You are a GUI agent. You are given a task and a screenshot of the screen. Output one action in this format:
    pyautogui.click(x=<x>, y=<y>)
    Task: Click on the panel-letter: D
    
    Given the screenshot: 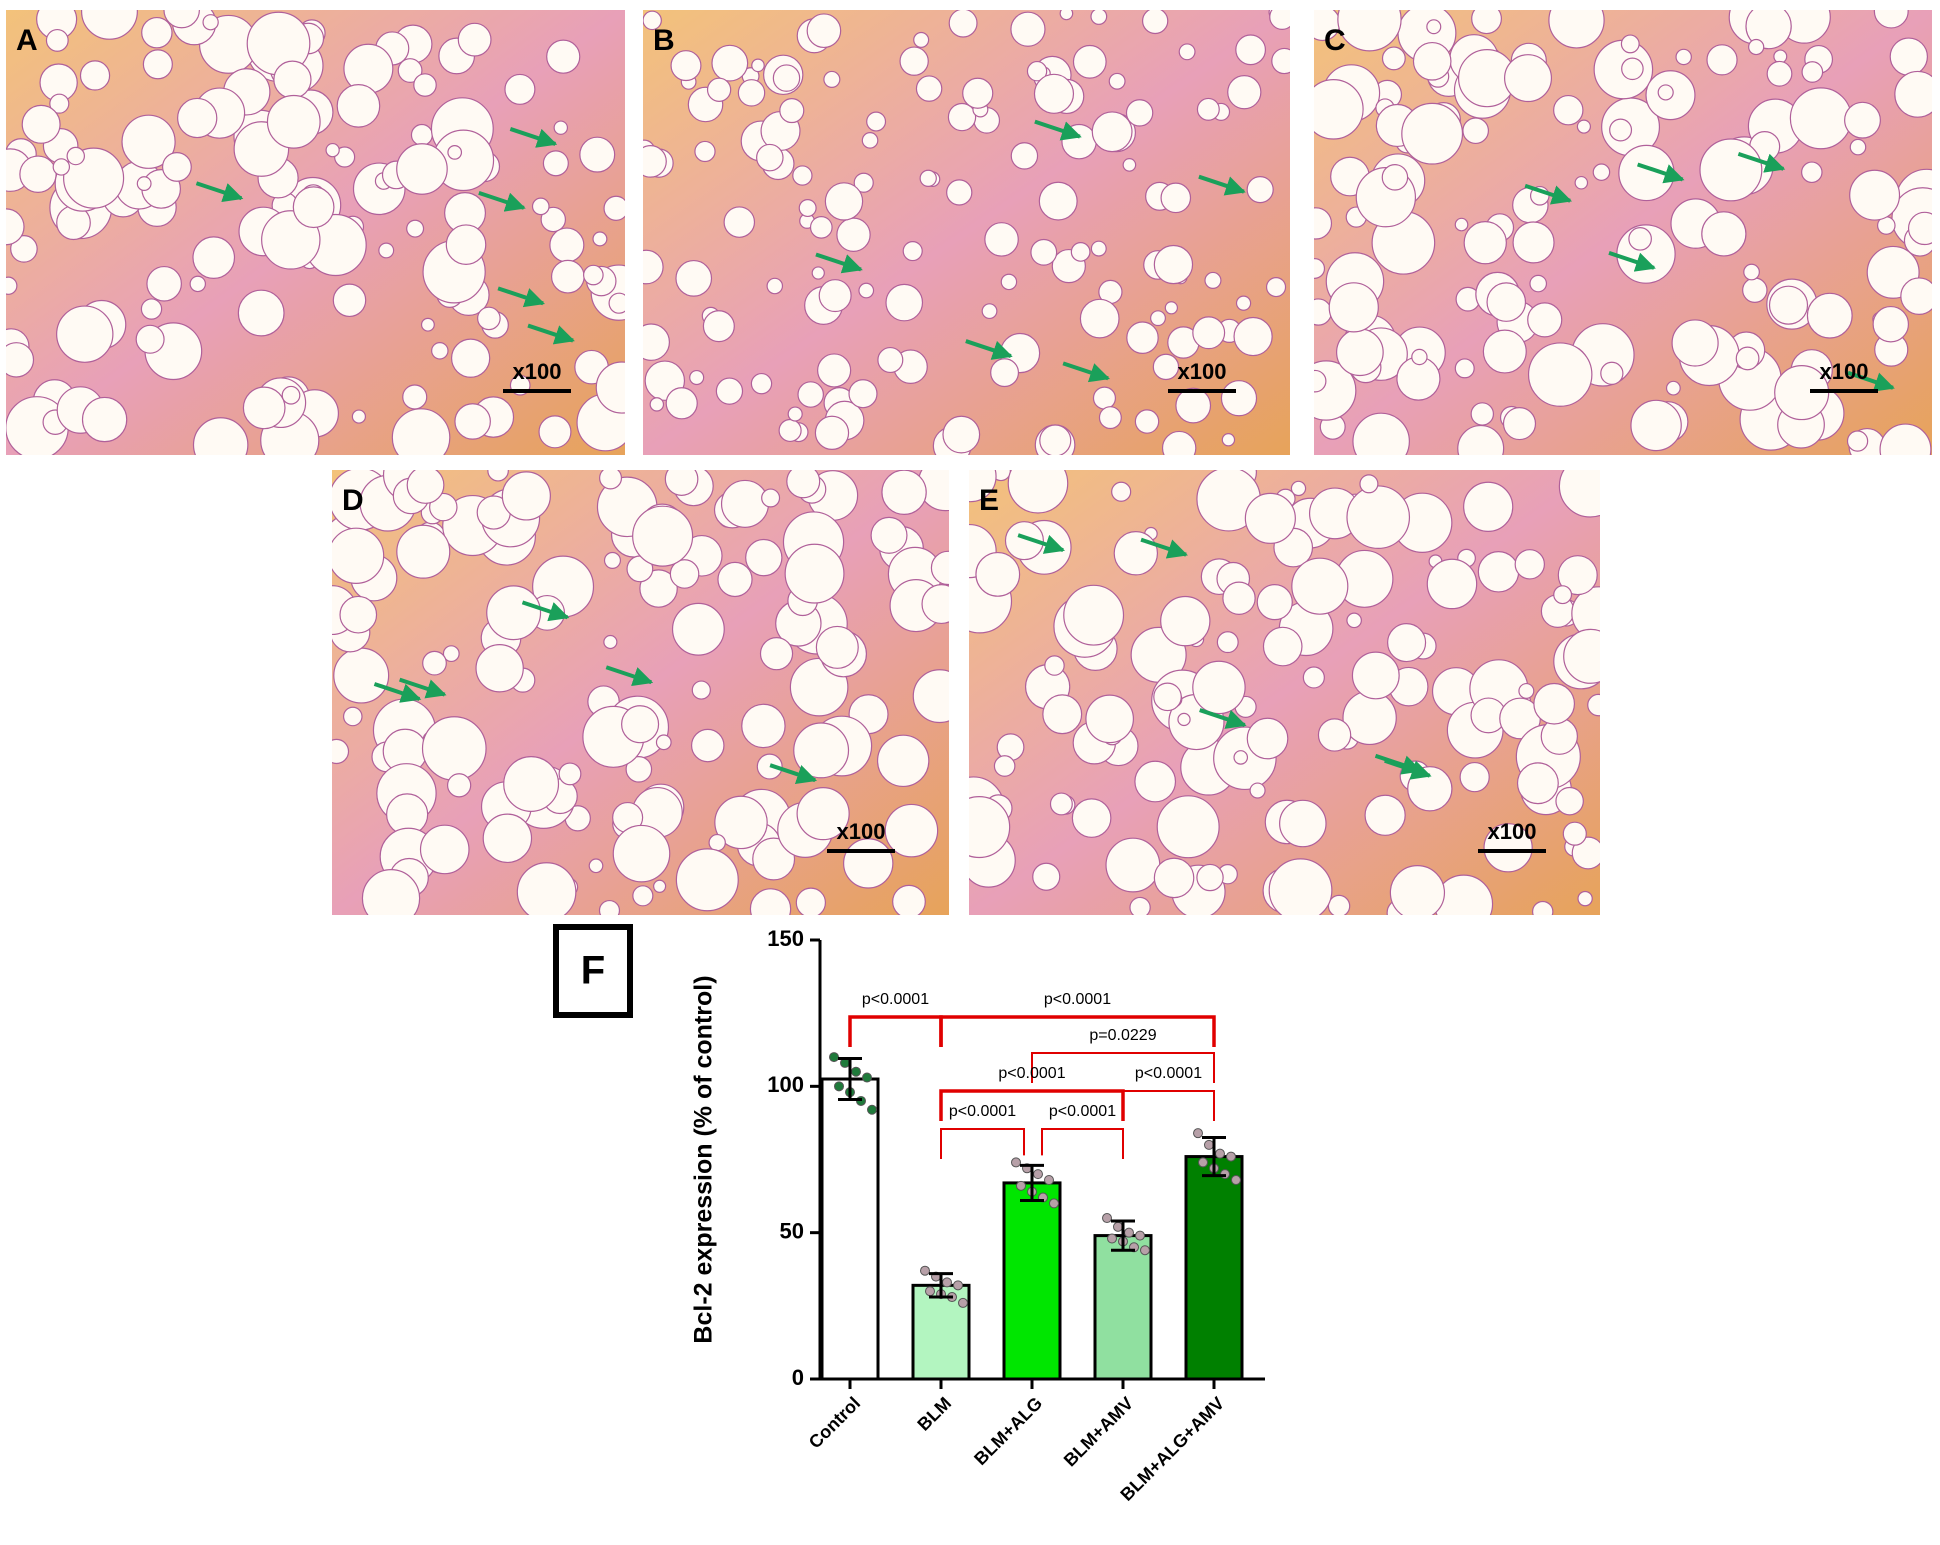 What is the action you would take?
    pyautogui.click(x=353, y=500)
    